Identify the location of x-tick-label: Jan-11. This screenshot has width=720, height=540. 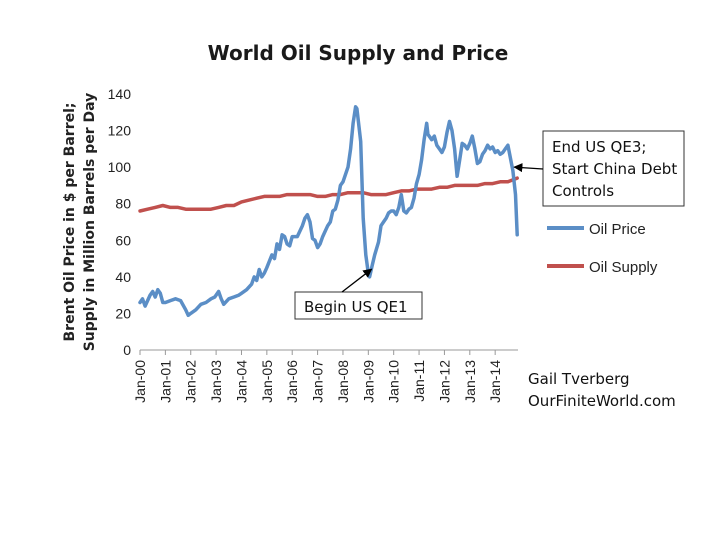
(419, 381).